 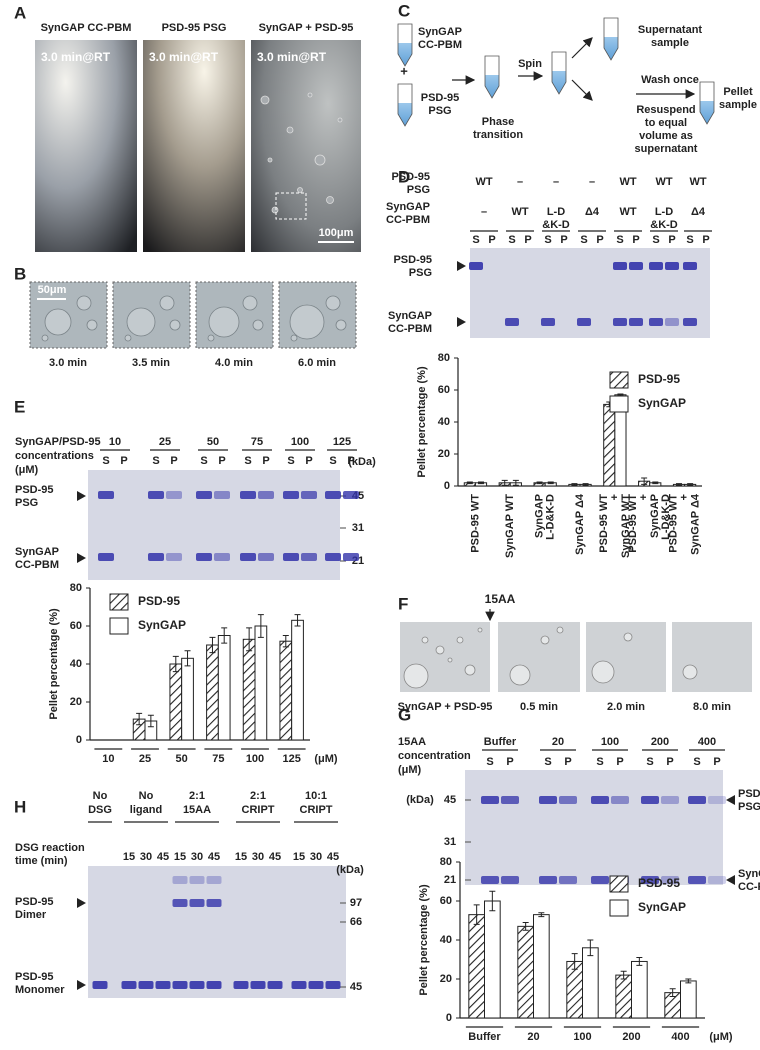 What do you see at coordinates (41, 861) in the screenshot?
I see `label: time (min)` at bounding box center [41, 861].